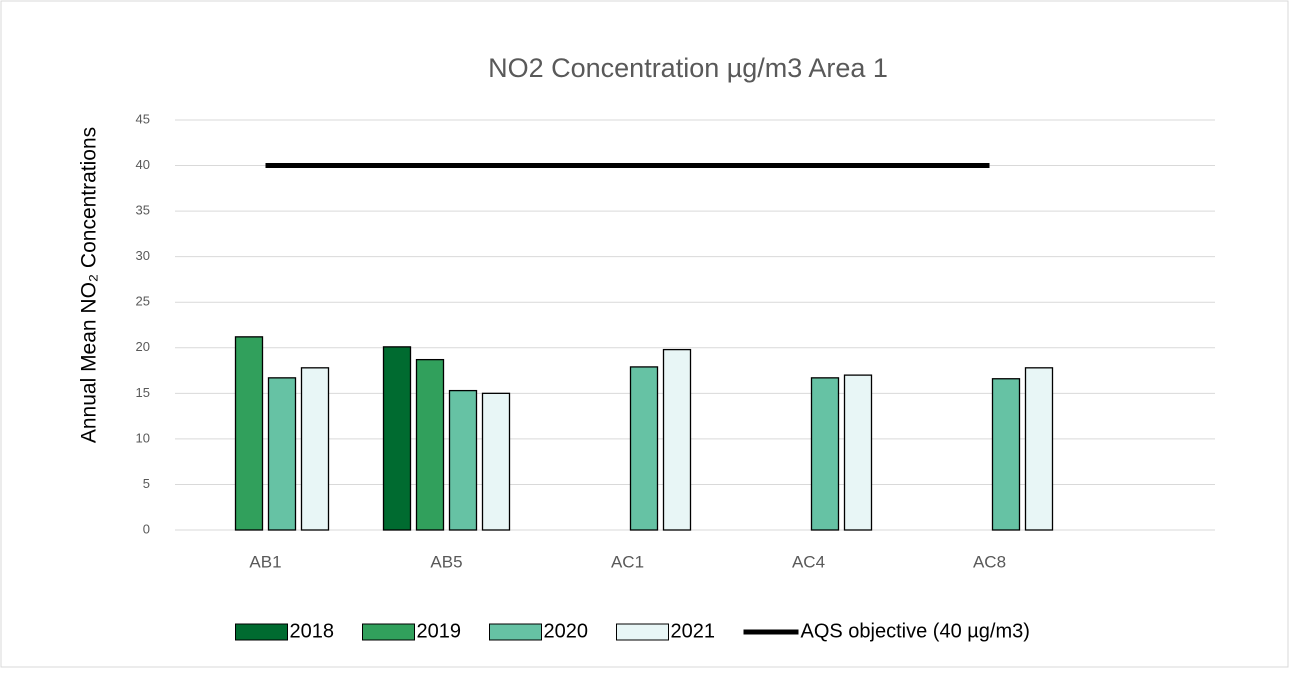 The height and width of the screenshot is (673, 1289). What do you see at coordinates (989, 561) in the screenshot?
I see `x-tick-label: AC8` at bounding box center [989, 561].